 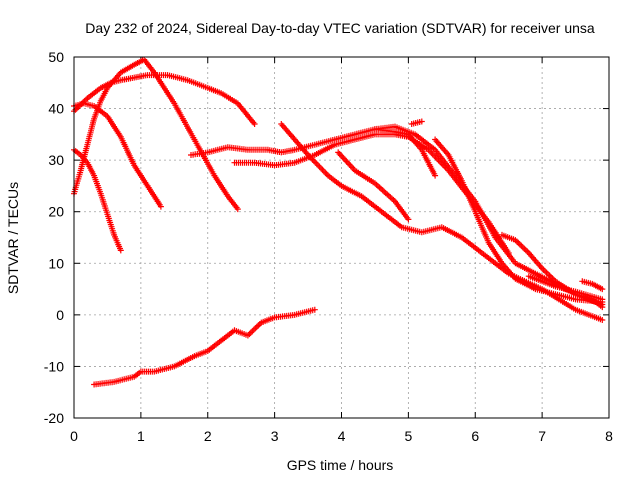 What do you see at coordinates (340, 465) in the screenshot?
I see `x-axis-label: GPS time / hours` at bounding box center [340, 465].